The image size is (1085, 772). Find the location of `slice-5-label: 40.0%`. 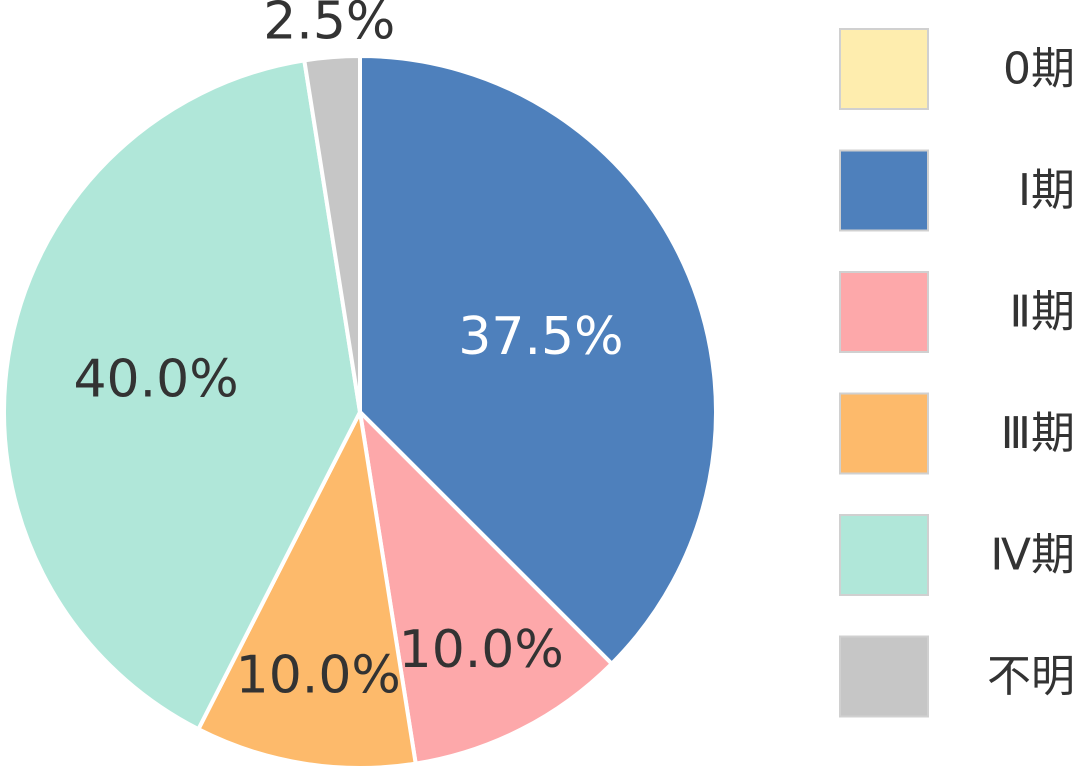

slice-5-label: 40.0% is located at coordinates (155, 380).